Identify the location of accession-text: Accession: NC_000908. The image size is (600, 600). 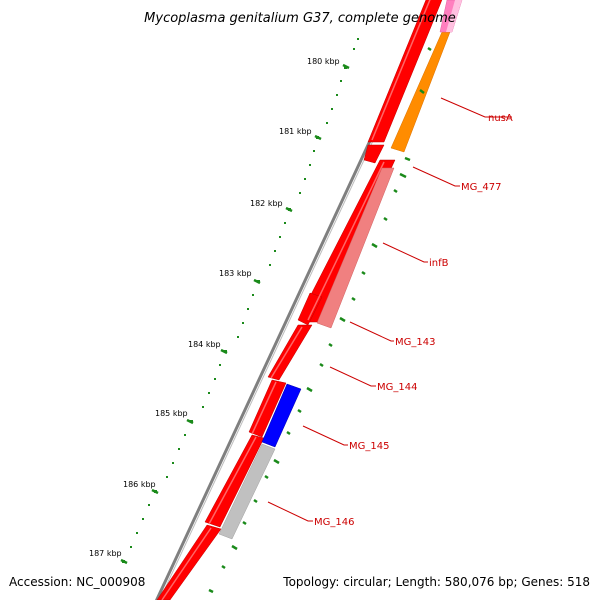
(77, 582).